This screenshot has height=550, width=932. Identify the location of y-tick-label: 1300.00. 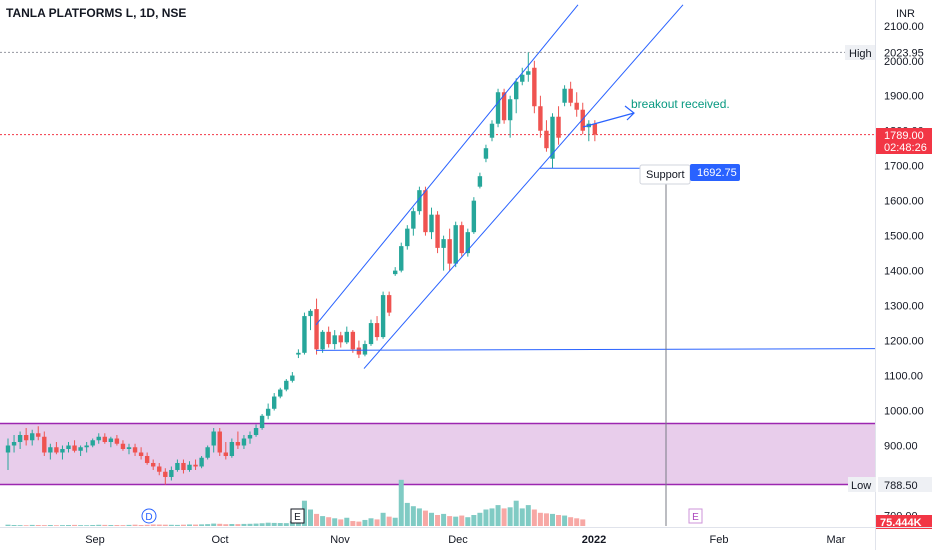
(904, 307).